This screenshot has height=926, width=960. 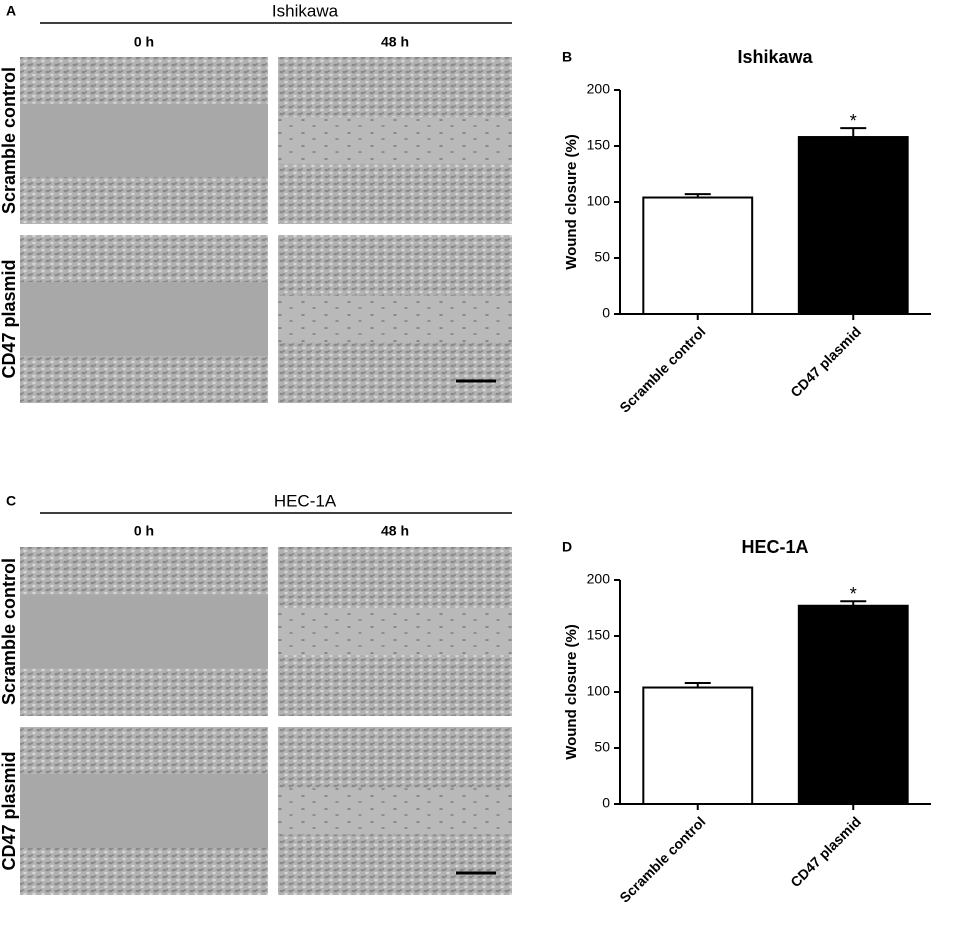 I want to click on chart-title: HEC-1A, so click(x=774, y=547).